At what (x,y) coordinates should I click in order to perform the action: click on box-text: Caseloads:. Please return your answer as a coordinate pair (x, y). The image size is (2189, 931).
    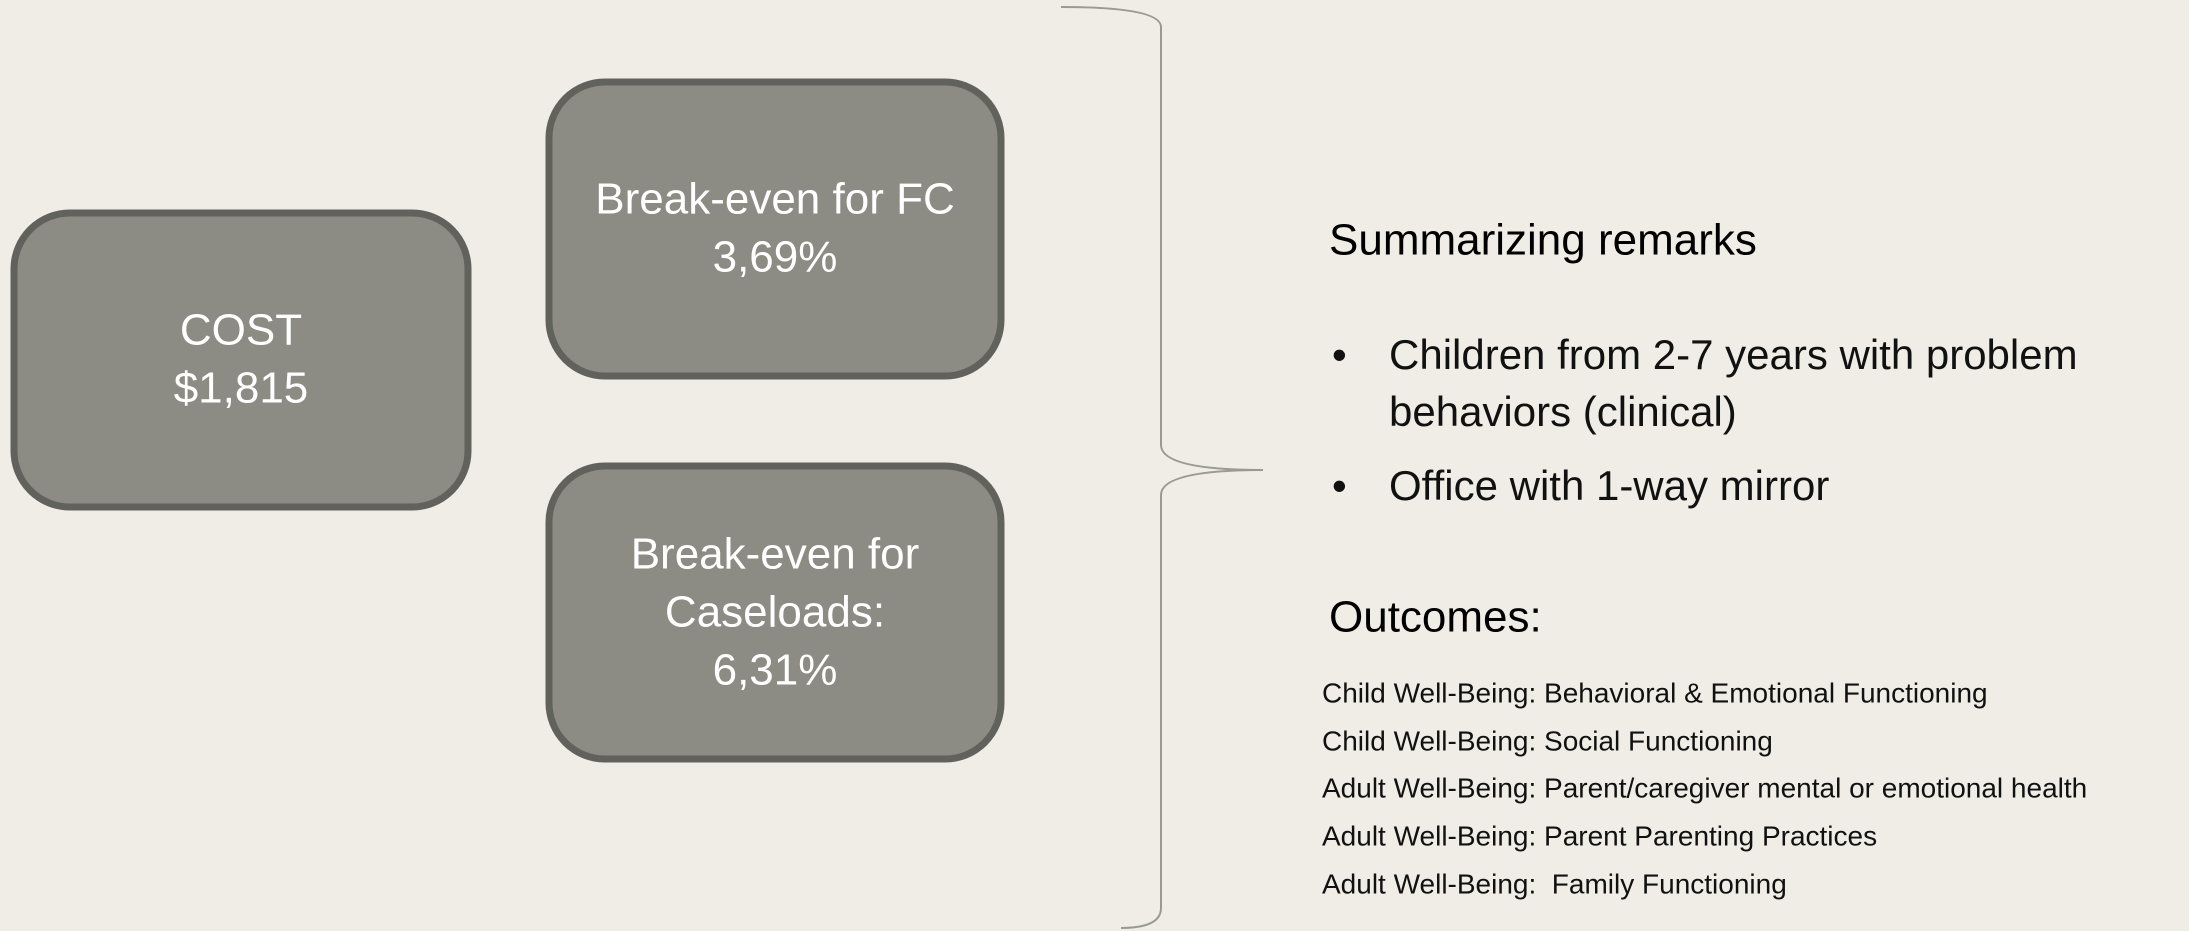
    Looking at the image, I should click on (775, 612).